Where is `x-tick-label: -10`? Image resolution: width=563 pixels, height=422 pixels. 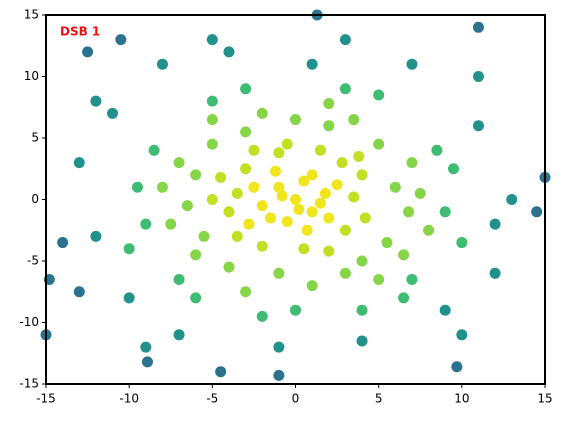
x-tick-label: -10 is located at coordinates (129, 399).